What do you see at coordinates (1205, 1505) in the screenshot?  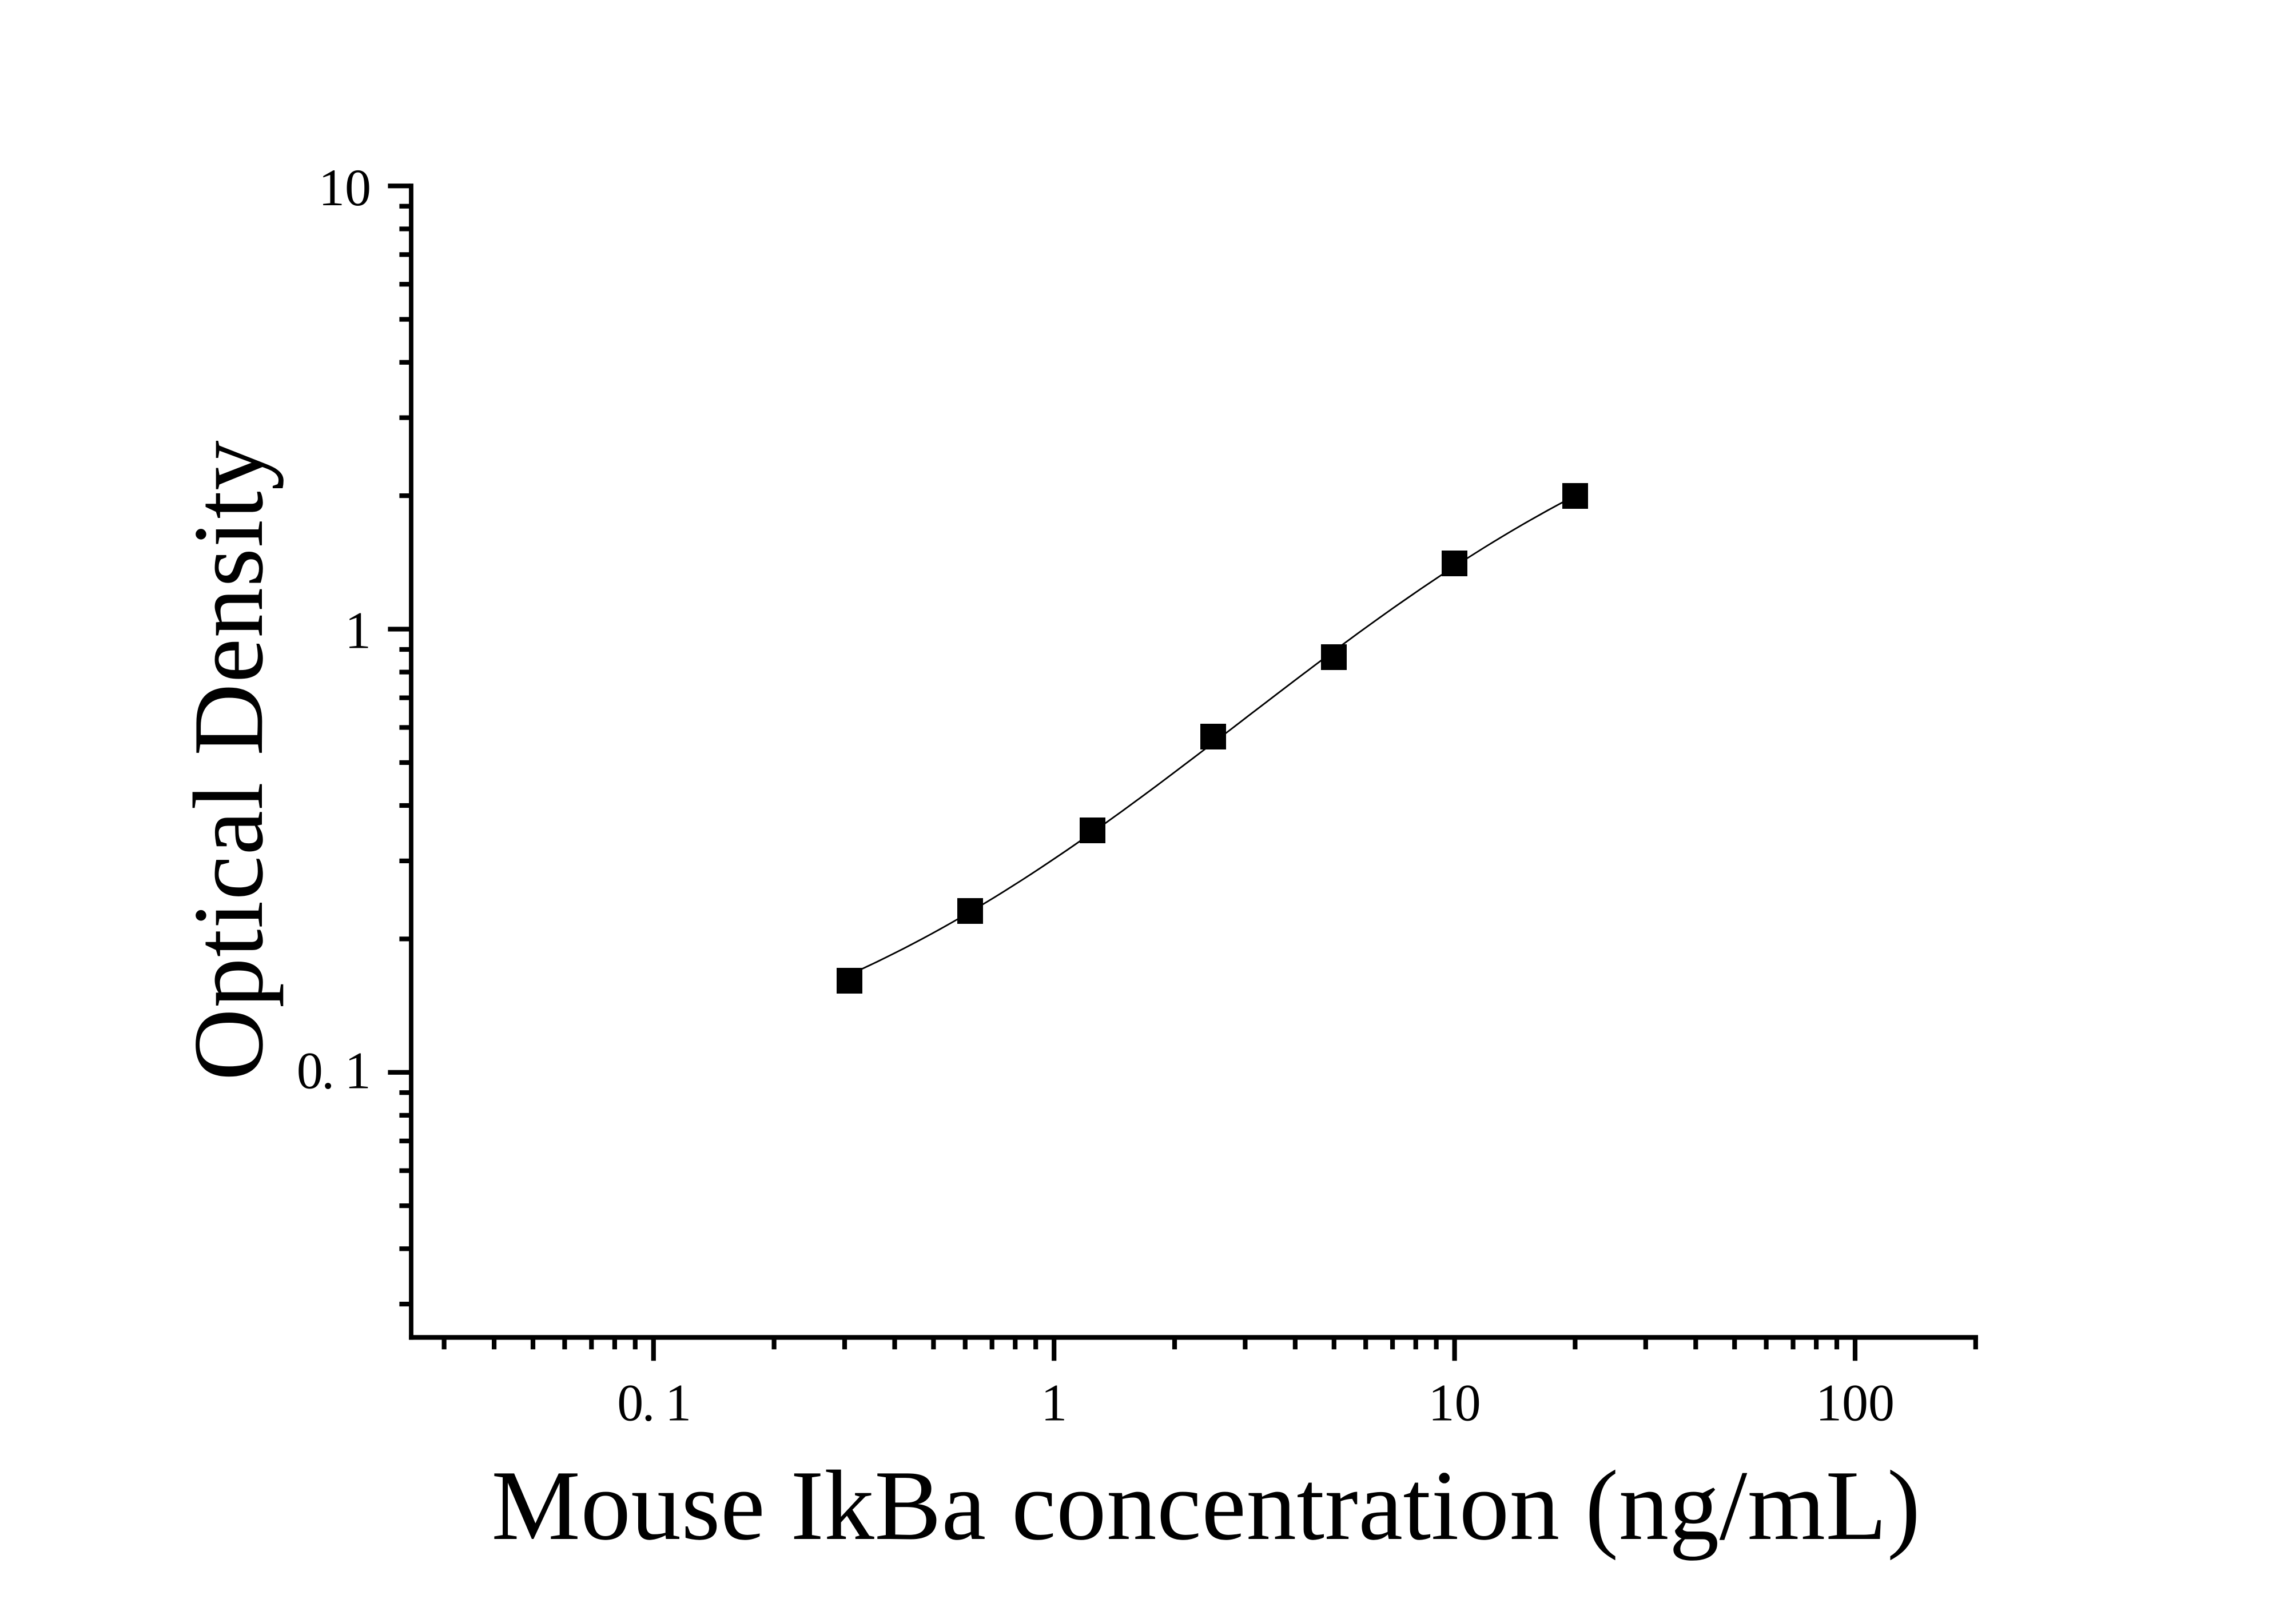 I see `svg-text:Mouse IkBa concentration (ng/m: Mouse IkBa concentration (ng/mL)` at bounding box center [1205, 1505].